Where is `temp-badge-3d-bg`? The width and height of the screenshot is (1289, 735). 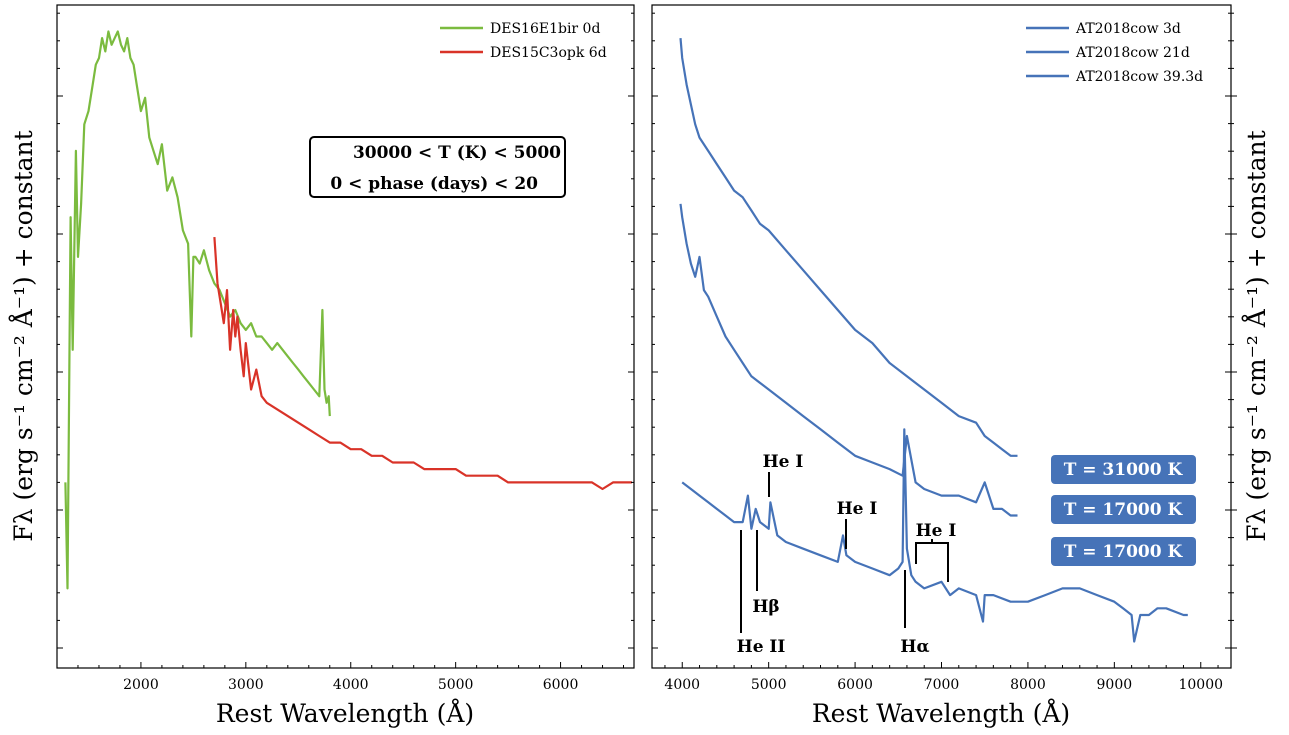 temp-badge-3d-bg is located at coordinates (1123, 469).